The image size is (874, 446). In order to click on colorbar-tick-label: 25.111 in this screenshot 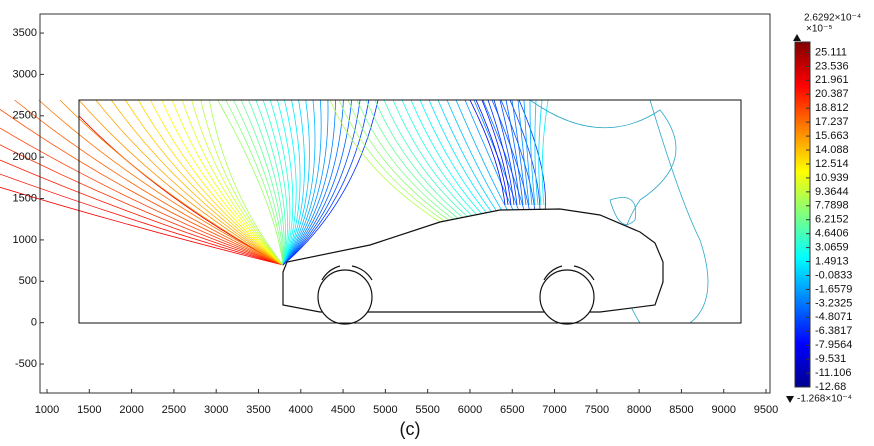, I will do `click(831, 52)`.